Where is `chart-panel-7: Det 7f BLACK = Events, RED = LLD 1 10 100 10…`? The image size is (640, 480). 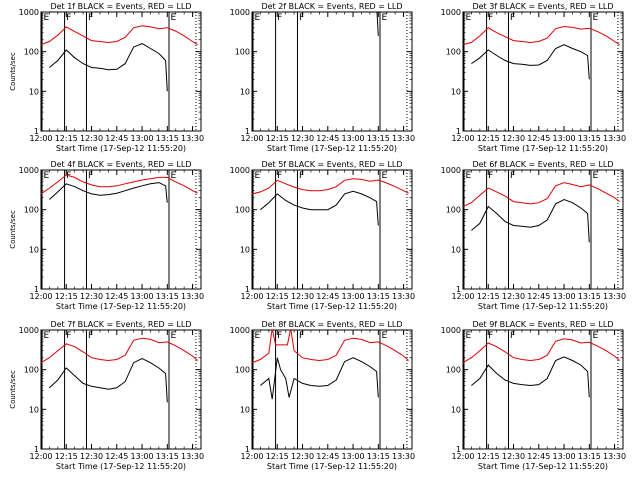 chart-panel-7: Det 7f BLACK = Events, RED = LLD 1 10 100 10… is located at coordinates (106, 395).